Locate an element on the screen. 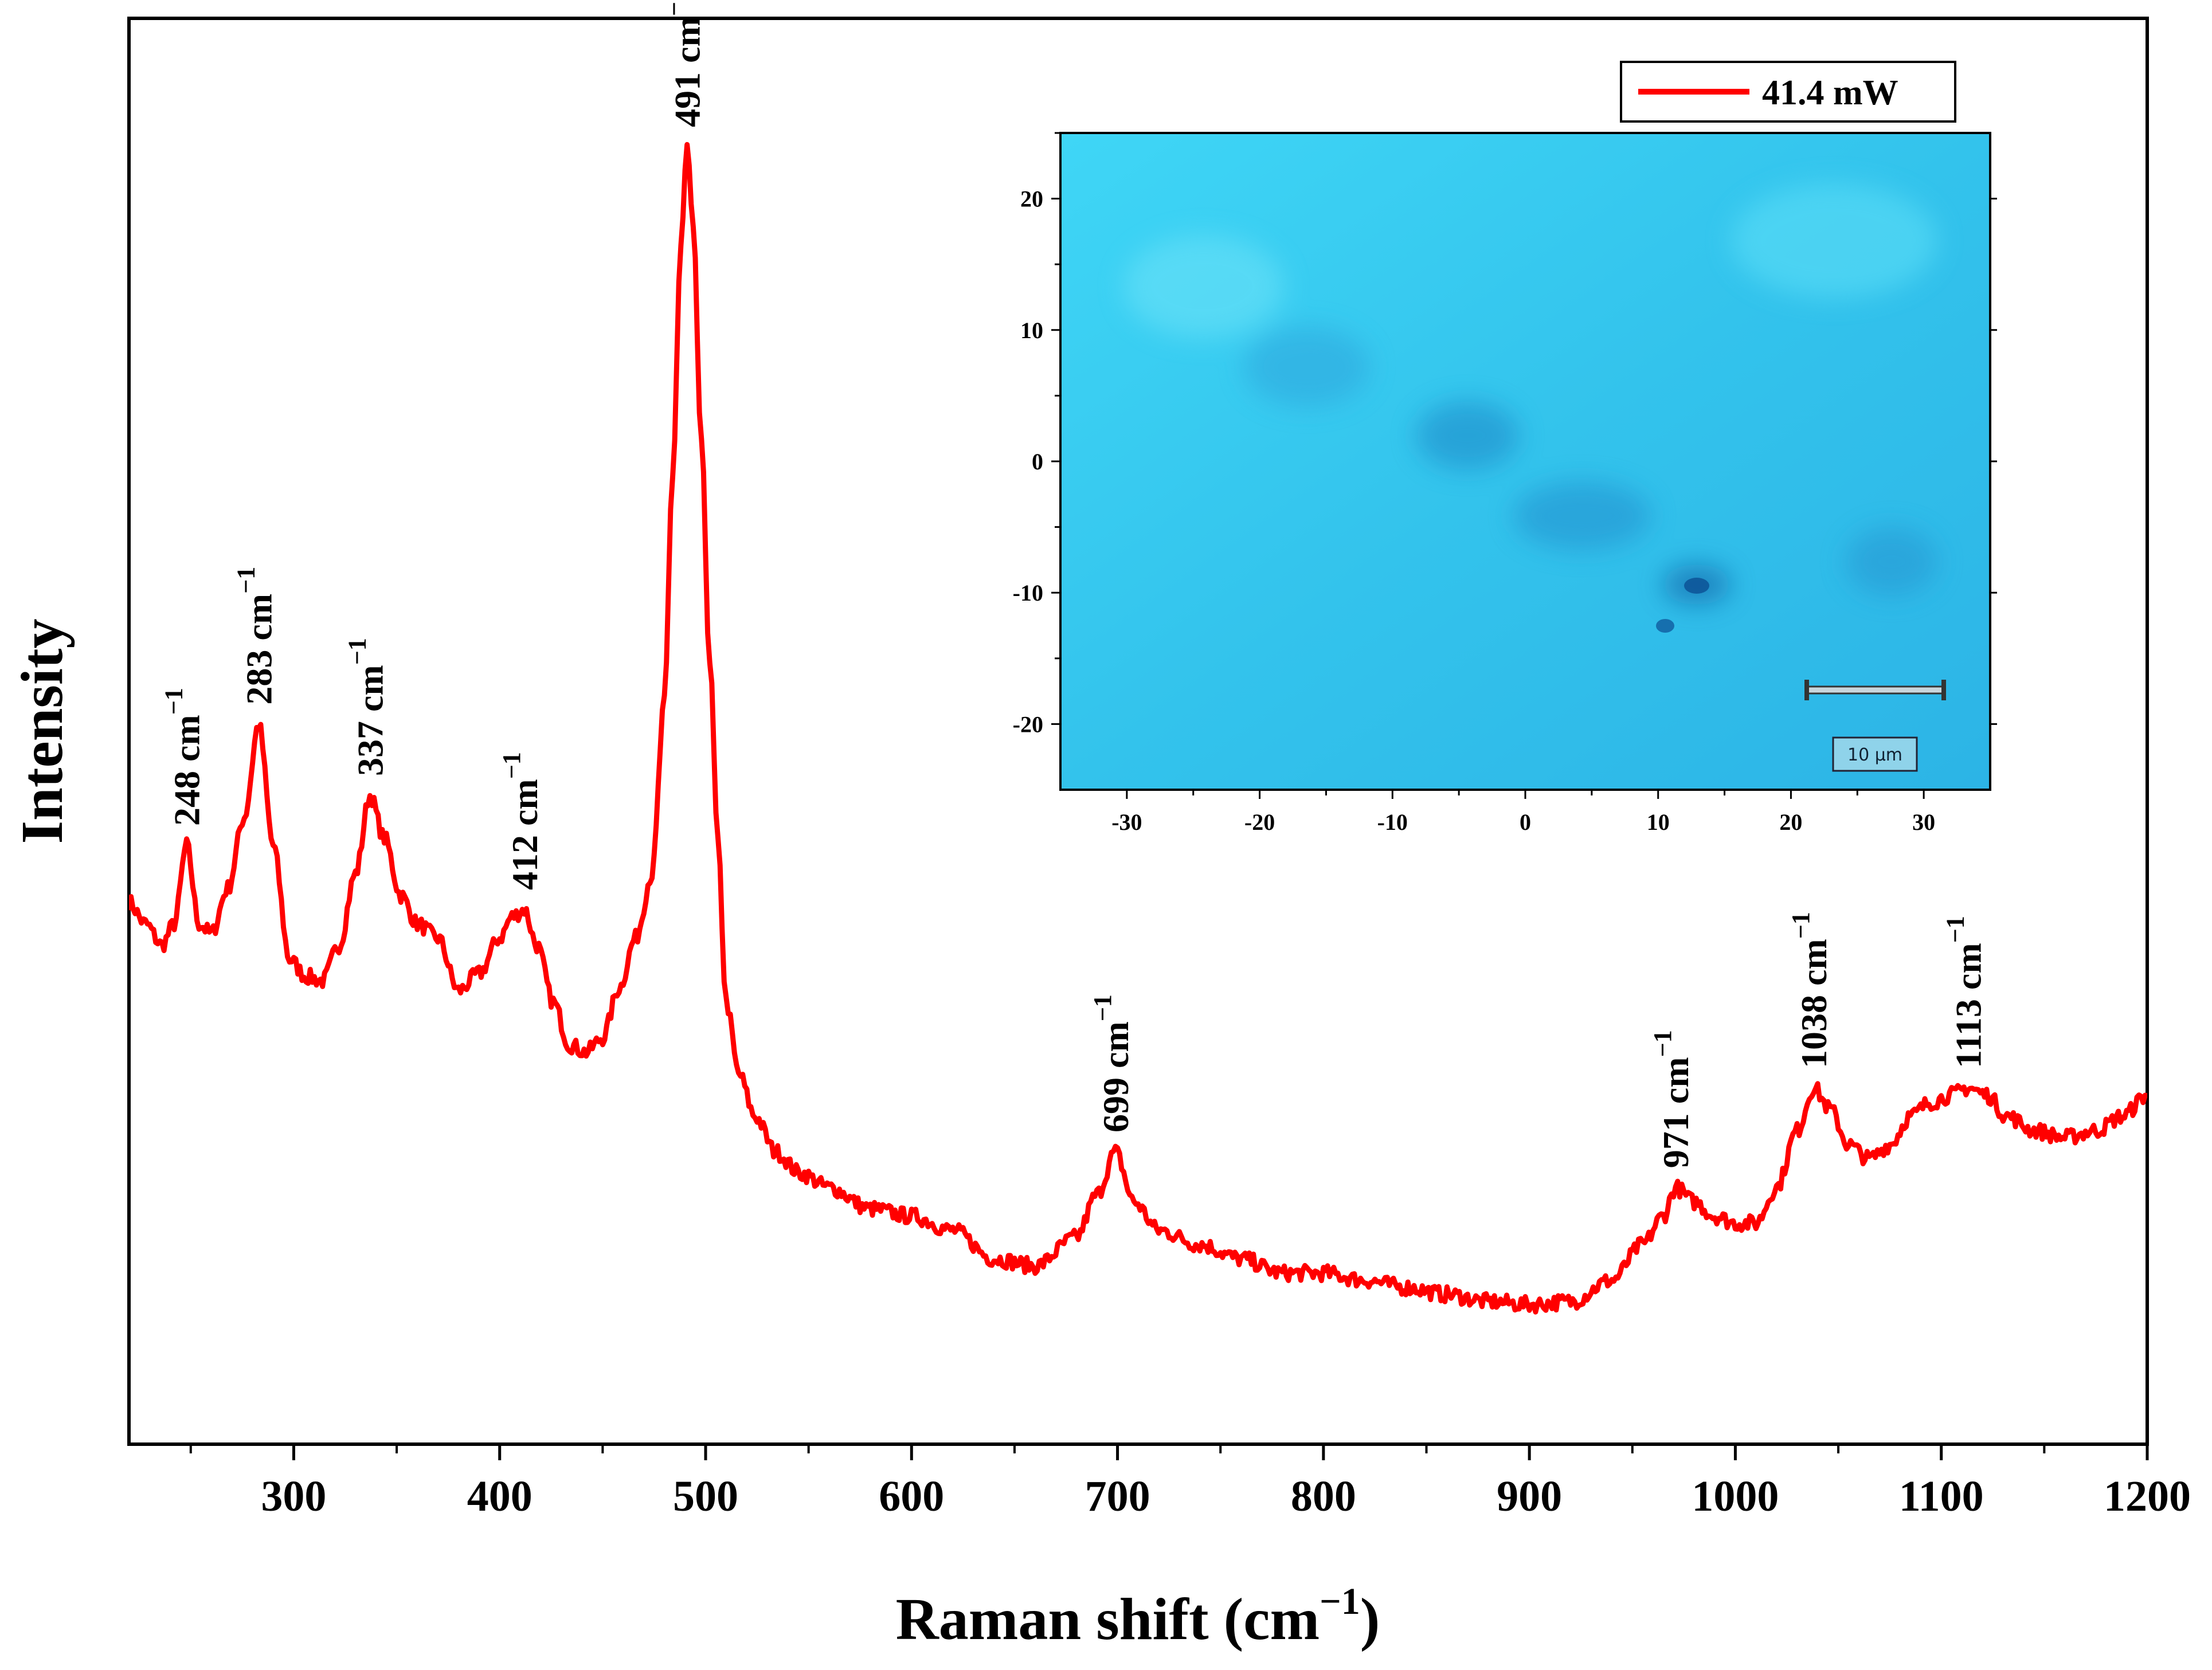 This screenshot has height=1670, width=2212. inset-x-tick-label: -20 is located at coordinates (1260, 822).